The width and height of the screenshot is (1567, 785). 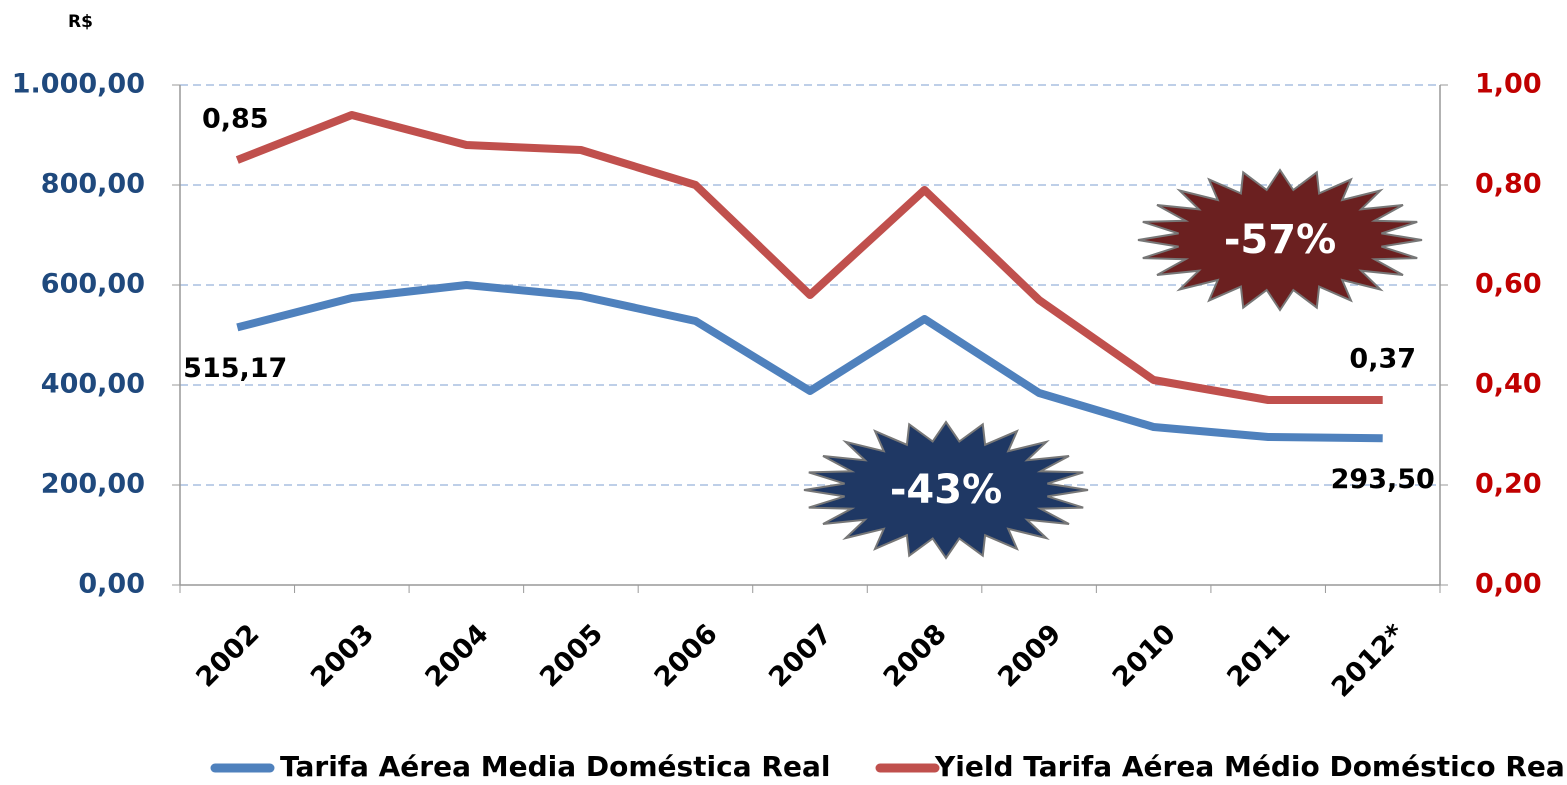 I want to click on y2-tick-label: 0,20, so click(x=1508, y=484).